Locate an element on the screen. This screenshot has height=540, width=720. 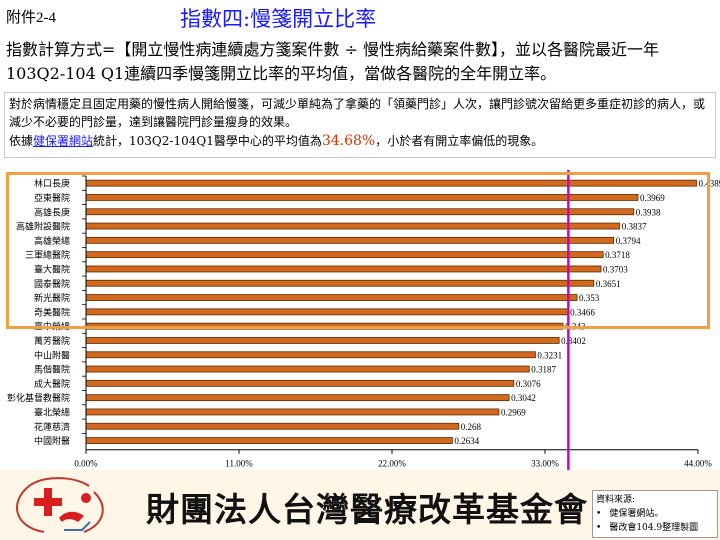
data-label: 0.3231 is located at coordinates (549, 355).